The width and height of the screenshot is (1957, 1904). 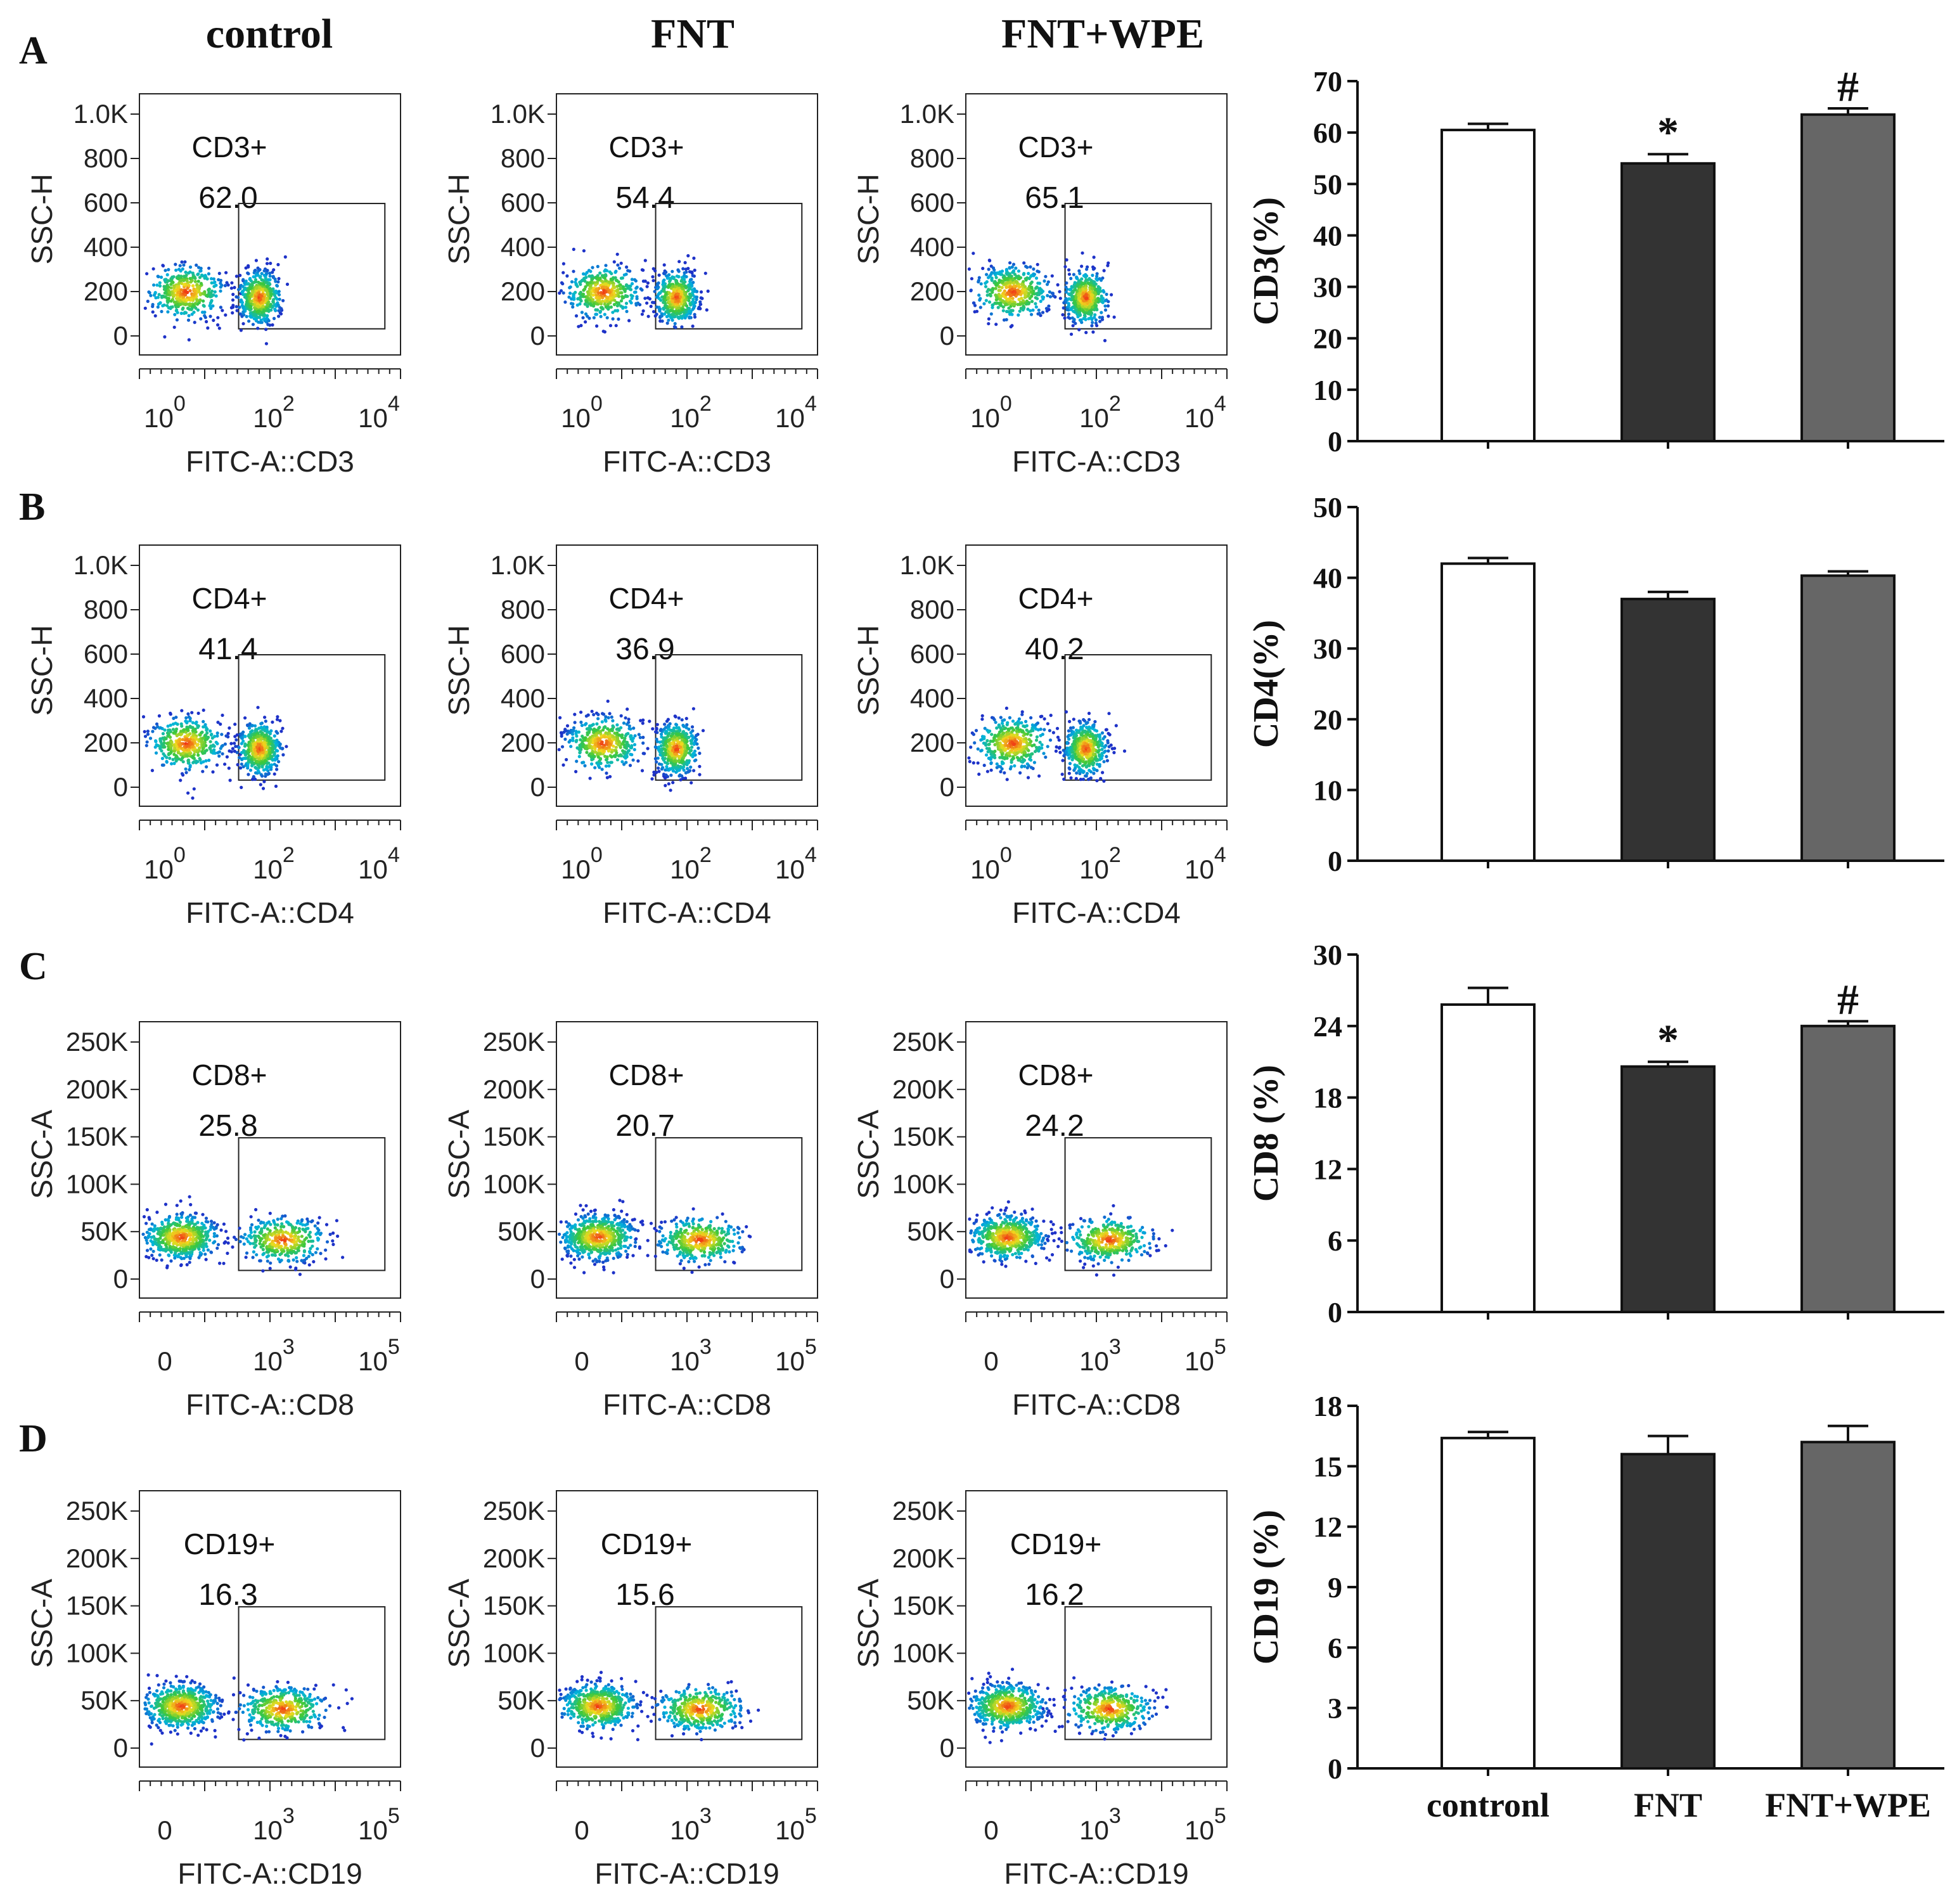 I want to click on y-tick-label: 800, so click(x=523, y=609).